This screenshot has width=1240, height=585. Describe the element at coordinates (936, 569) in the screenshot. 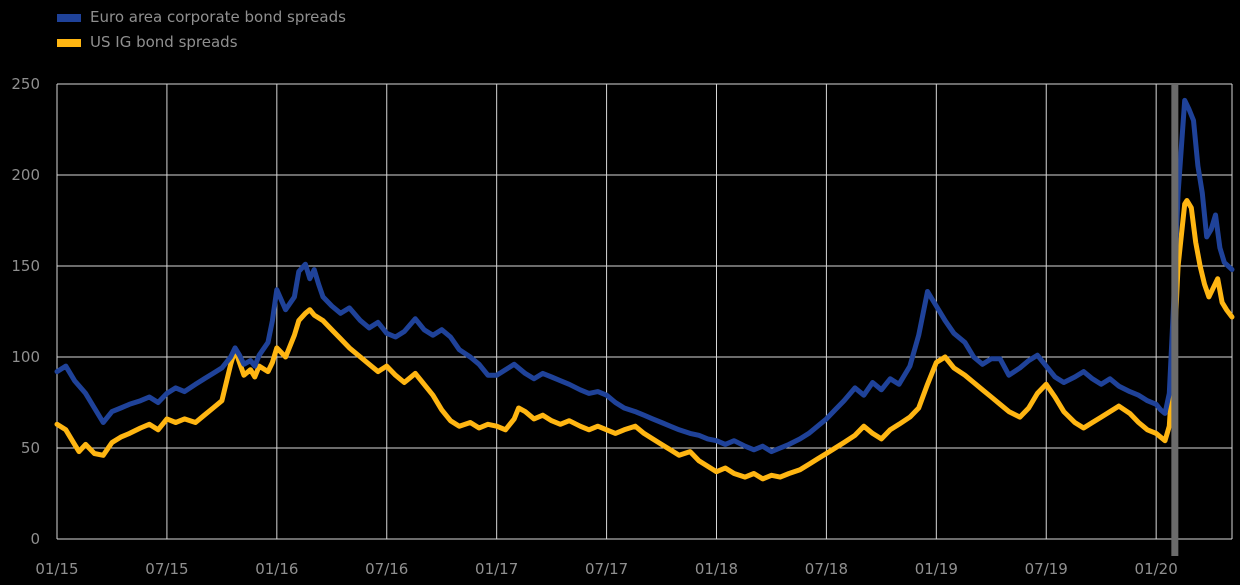

I see `x-tick-label: 01/19` at that location.